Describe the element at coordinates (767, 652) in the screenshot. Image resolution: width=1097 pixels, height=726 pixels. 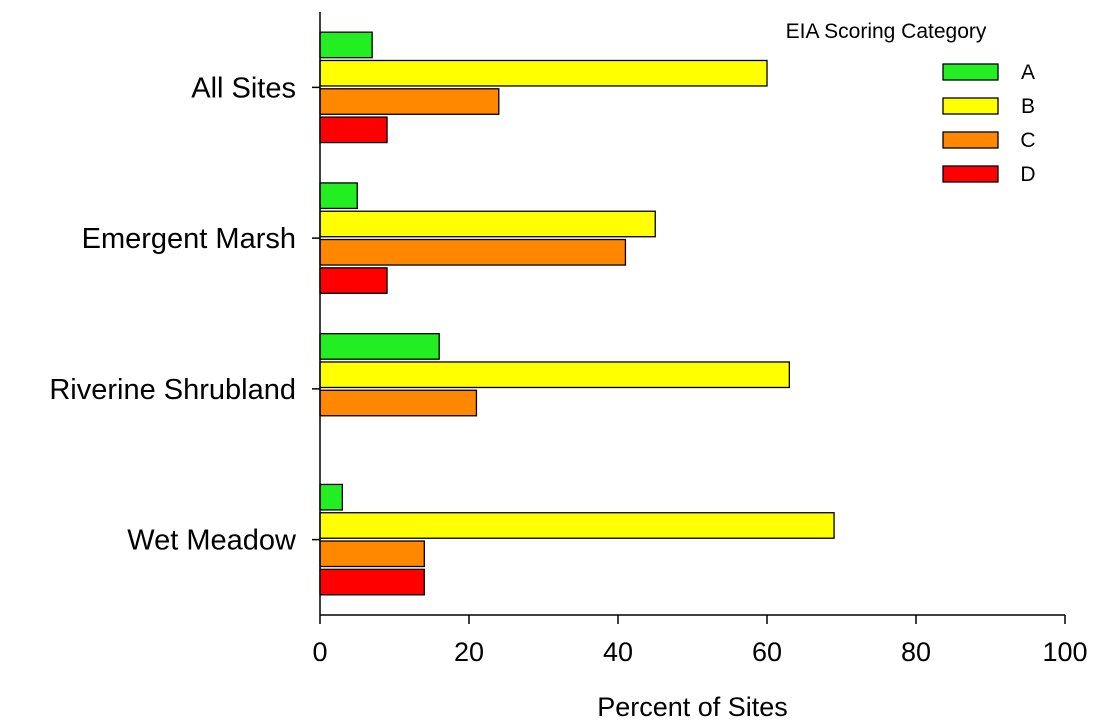
I see `x-tick-label: 60` at that location.